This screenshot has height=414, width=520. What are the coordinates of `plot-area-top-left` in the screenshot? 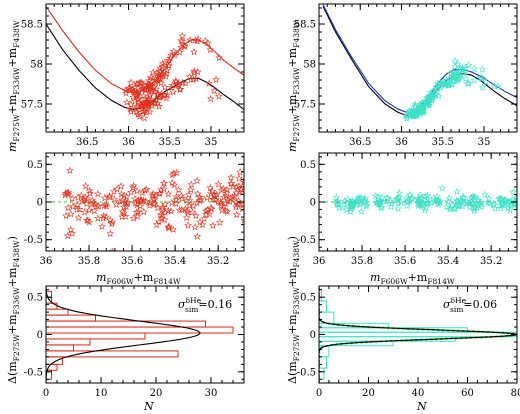 It's located at (145, 64).